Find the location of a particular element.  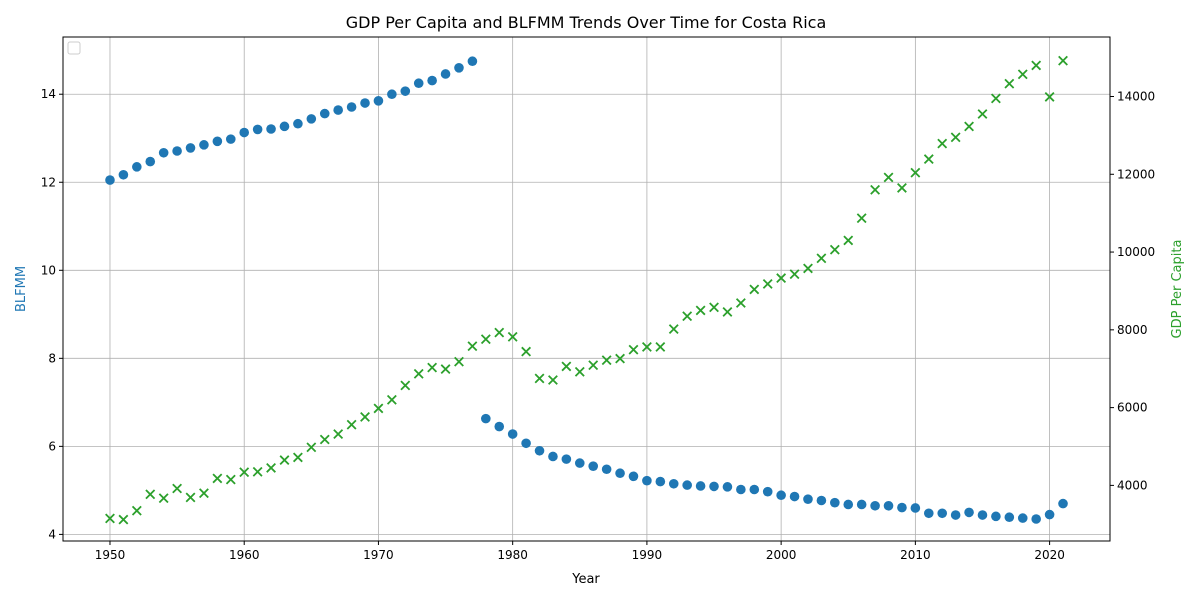

right-y-tick-label: 14000 is located at coordinates (1136, 97).